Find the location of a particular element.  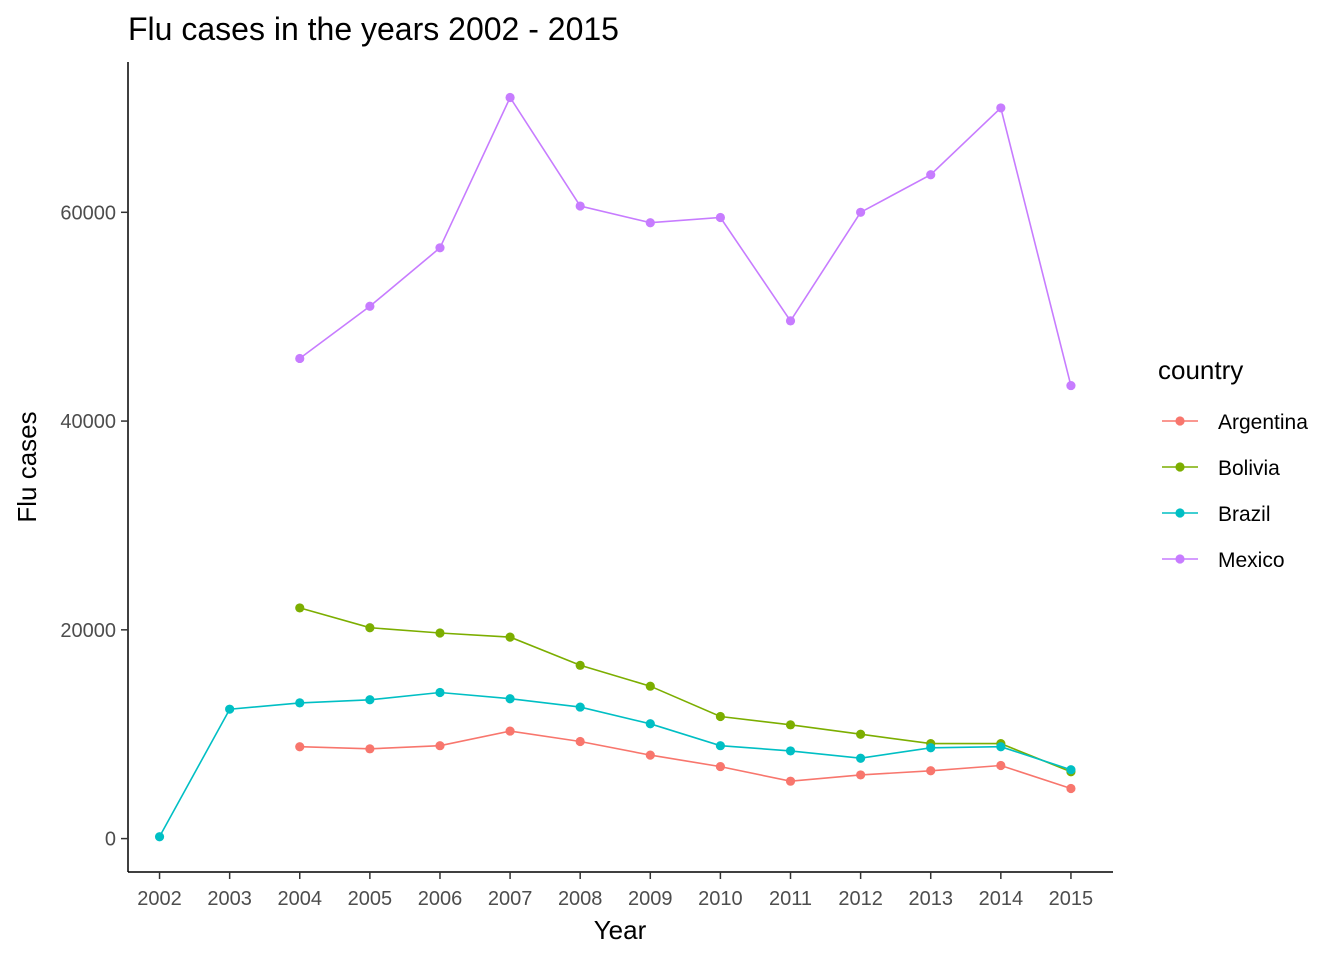

legend-label: Argentina is located at coordinates (1263, 422).